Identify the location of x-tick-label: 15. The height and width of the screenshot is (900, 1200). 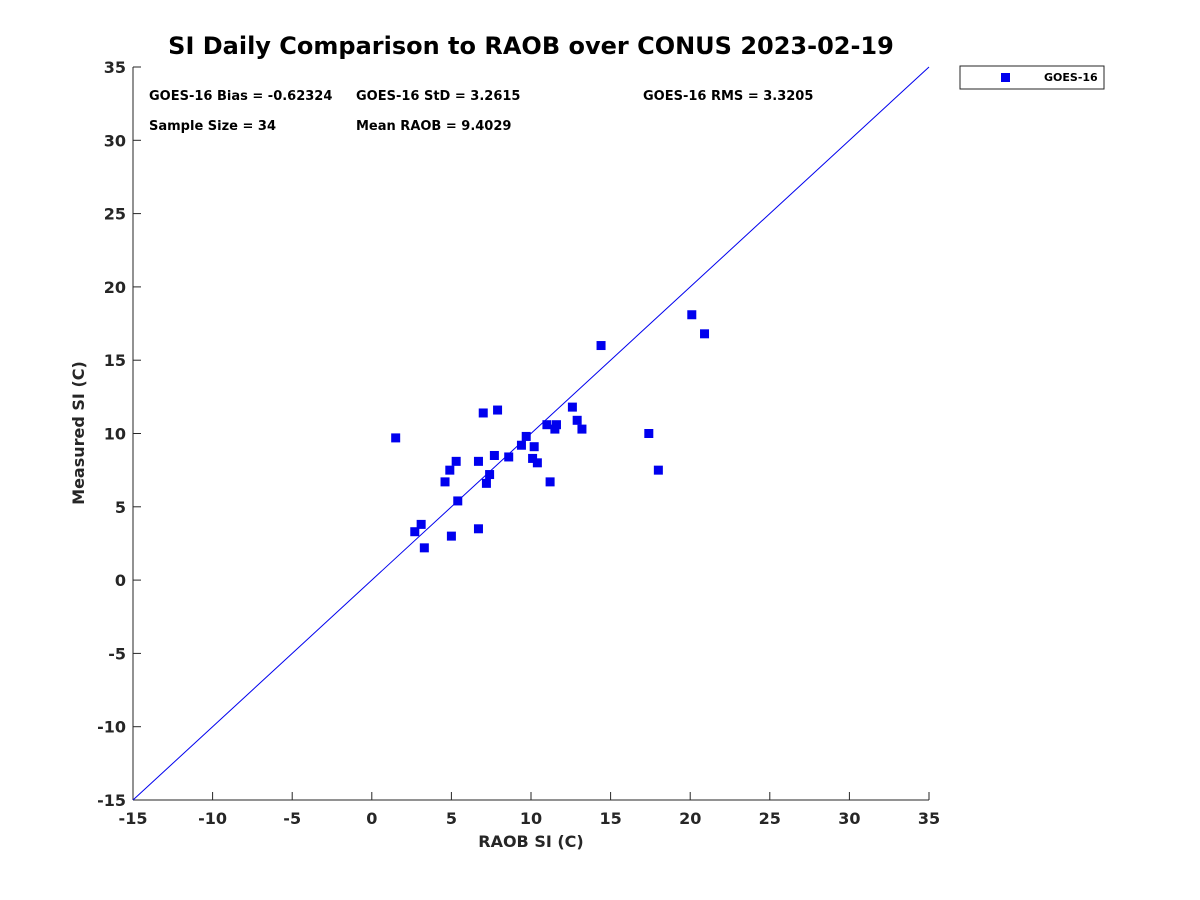
(610, 818).